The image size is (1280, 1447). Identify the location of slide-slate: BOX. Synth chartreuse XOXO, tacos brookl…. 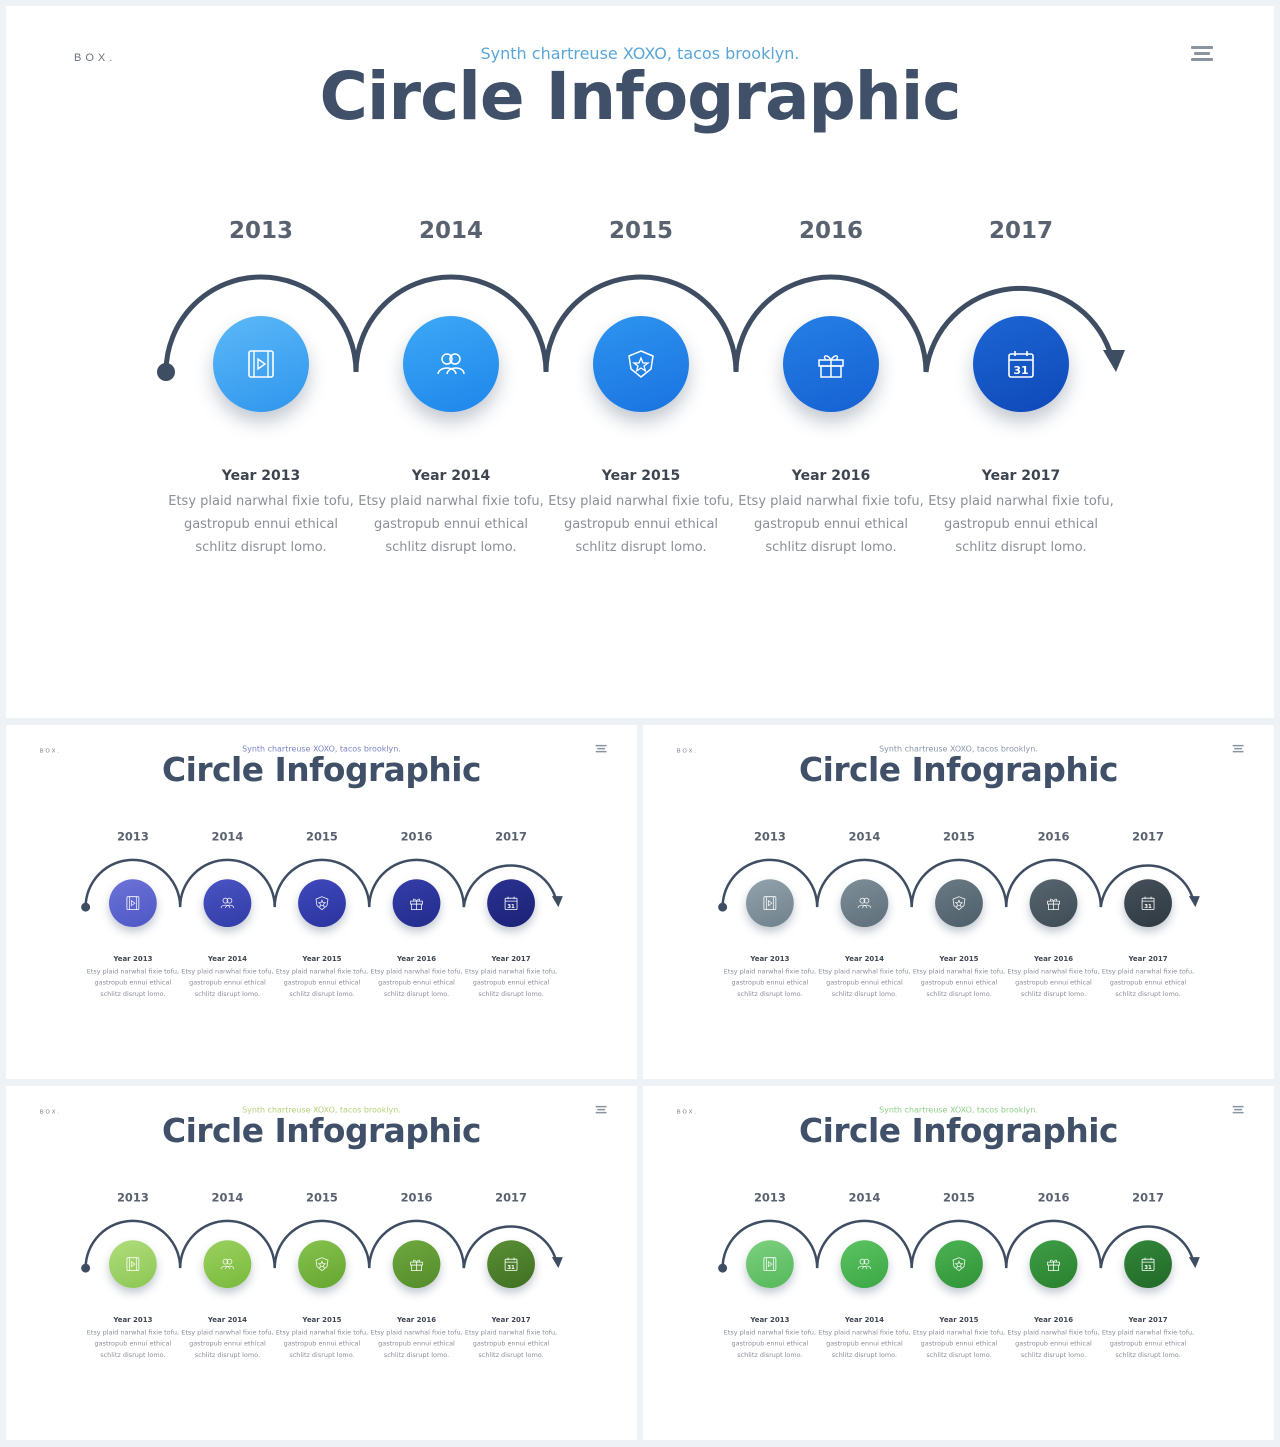
(958, 902).